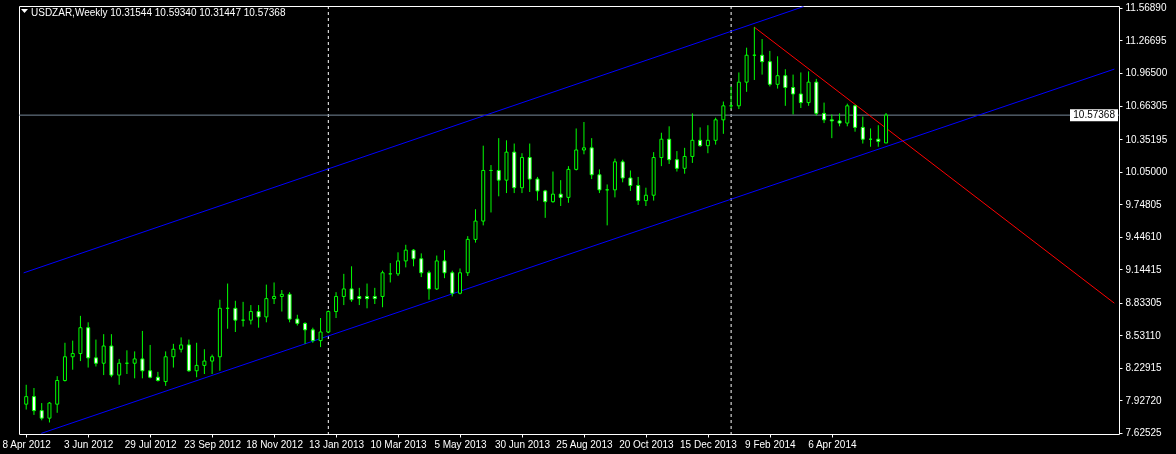 Image resolution: width=1176 pixels, height=454 pixels. What do you see at coordinates (771, 444) in the screenshot?
I see `x-tick-label: 9 Feb 2014` at bounding box center [771, 444].